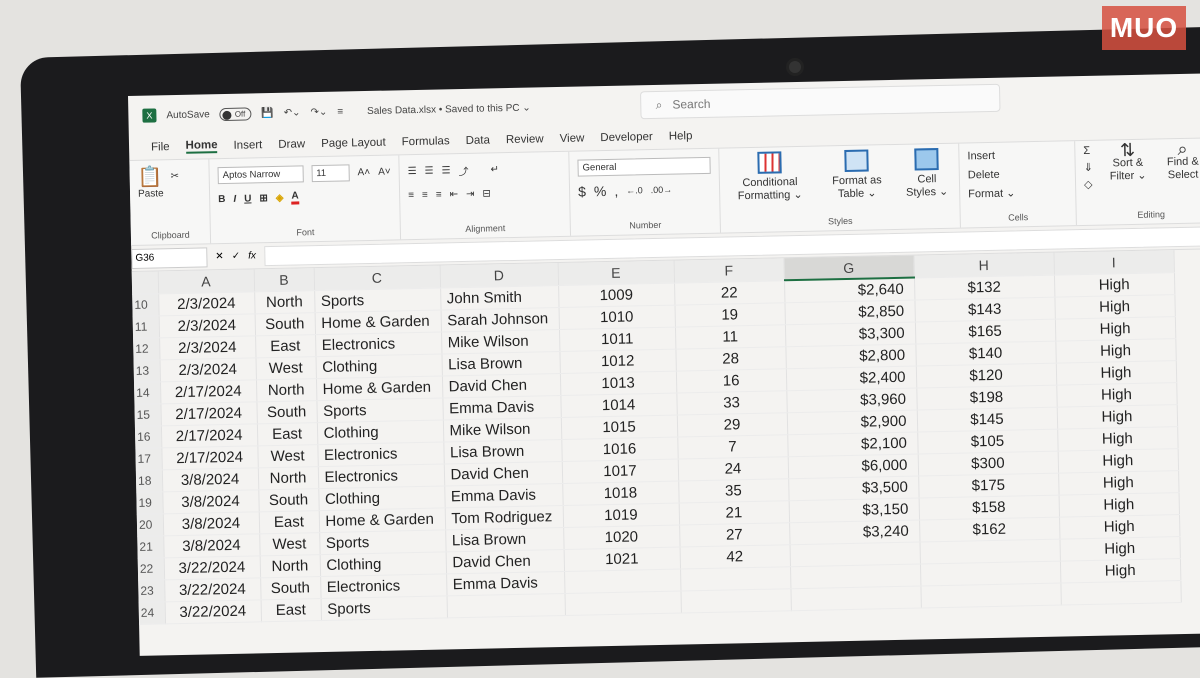 The height and width of the screenshot is (678, 1200). What do you see at coordinates (984, 309) in the screenshot?
I see `amount-cell: $143` at bounding box center [984, 309].